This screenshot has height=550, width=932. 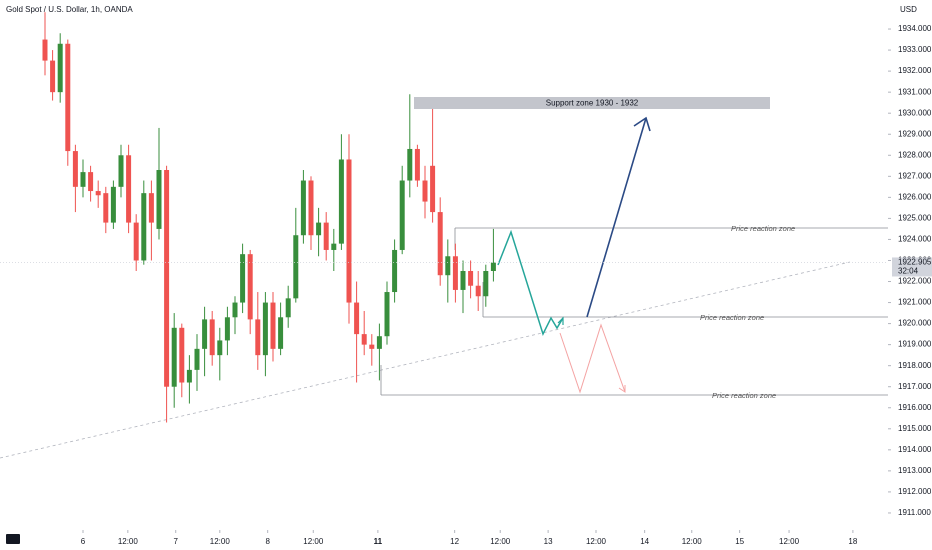 I want to click on y-tick-label: 1911.000, so click(x=914, y=512).